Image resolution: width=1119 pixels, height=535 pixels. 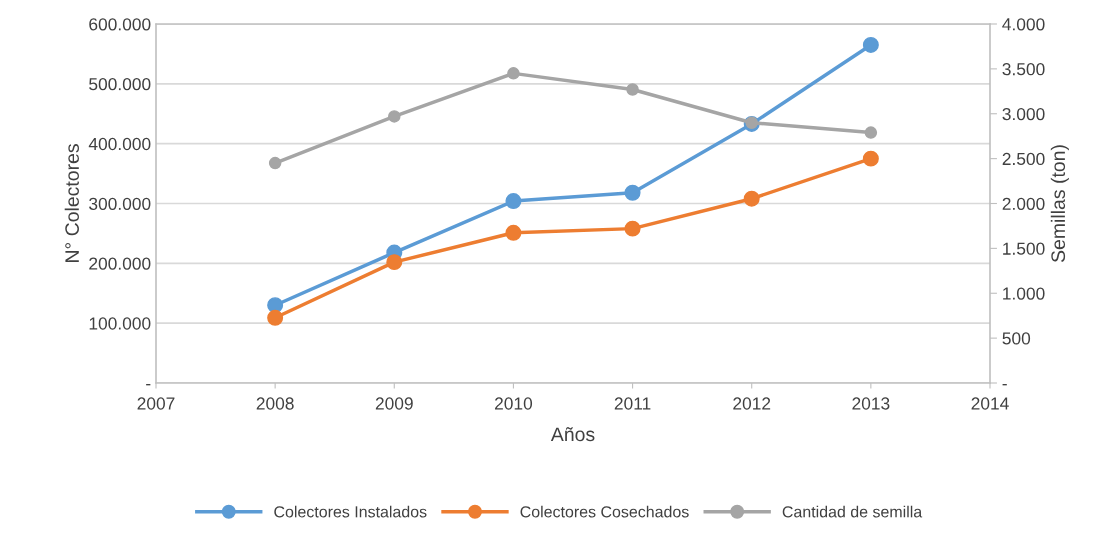 What do you see at coordinates (1023, 203) in the screenshot?
I see `y2-tick-label: 2.000` at bounding box center [1023, 203].